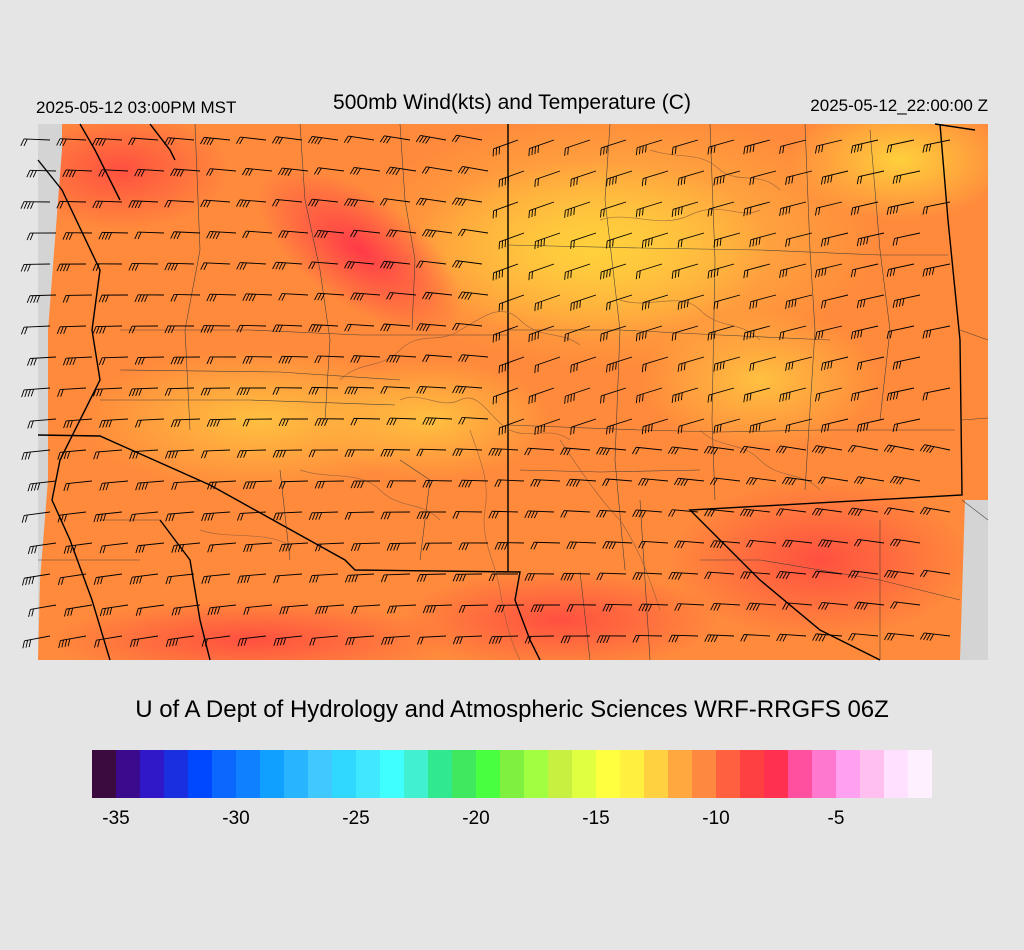 This screenshot has height=950, width=1024. What do you see at coordinates (116, 818) in the screenshot?
I see `colorbar-tick-label: -35` at bounding box center [116, 818].